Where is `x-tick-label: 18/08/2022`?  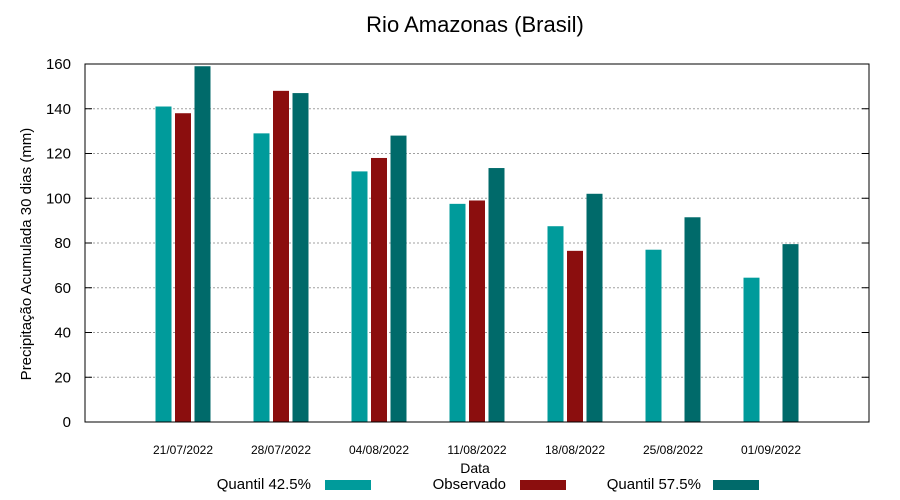 x-tick-label: 18/08/2022 is located at coordinates (575, 450).